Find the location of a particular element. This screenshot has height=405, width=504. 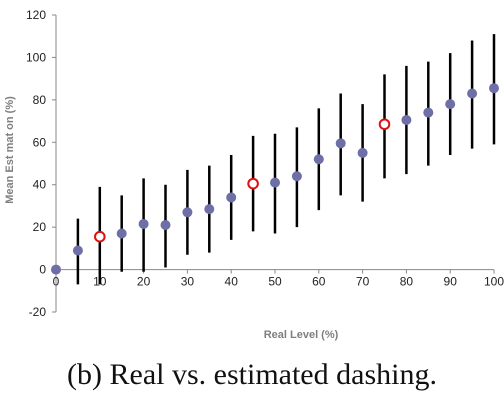

x-tick-label: 80 is located at coordinates (407, 282).